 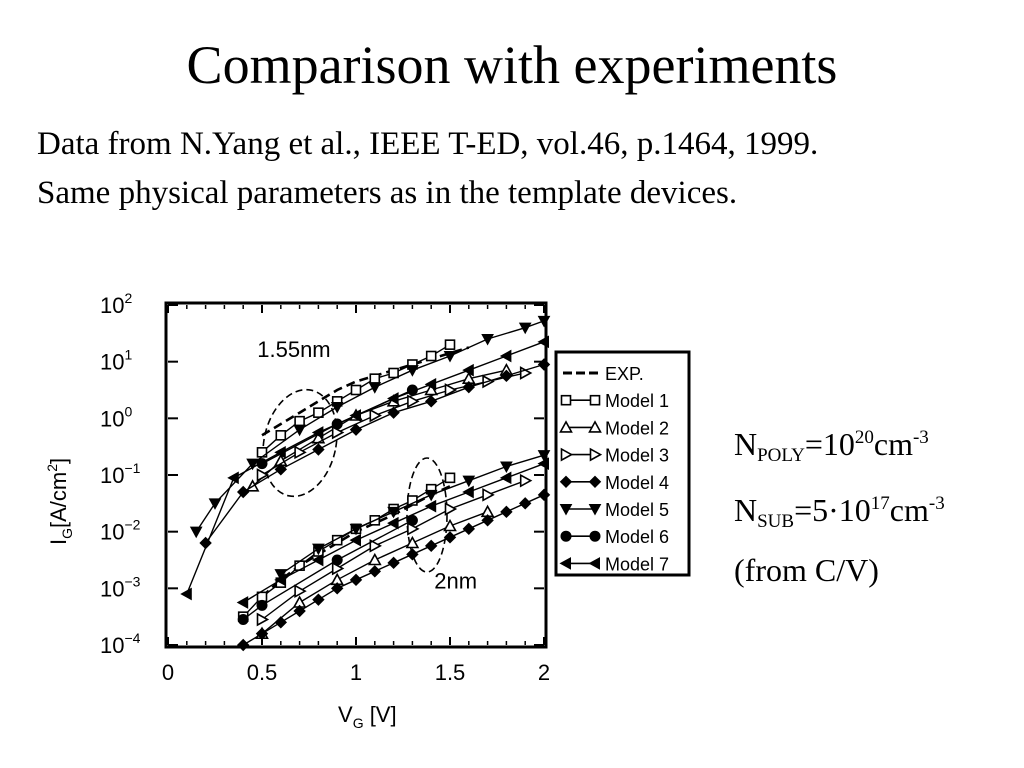 I want to click on nsub-line: NSUB=5·1017cm-3, so click(x=839, y=512).